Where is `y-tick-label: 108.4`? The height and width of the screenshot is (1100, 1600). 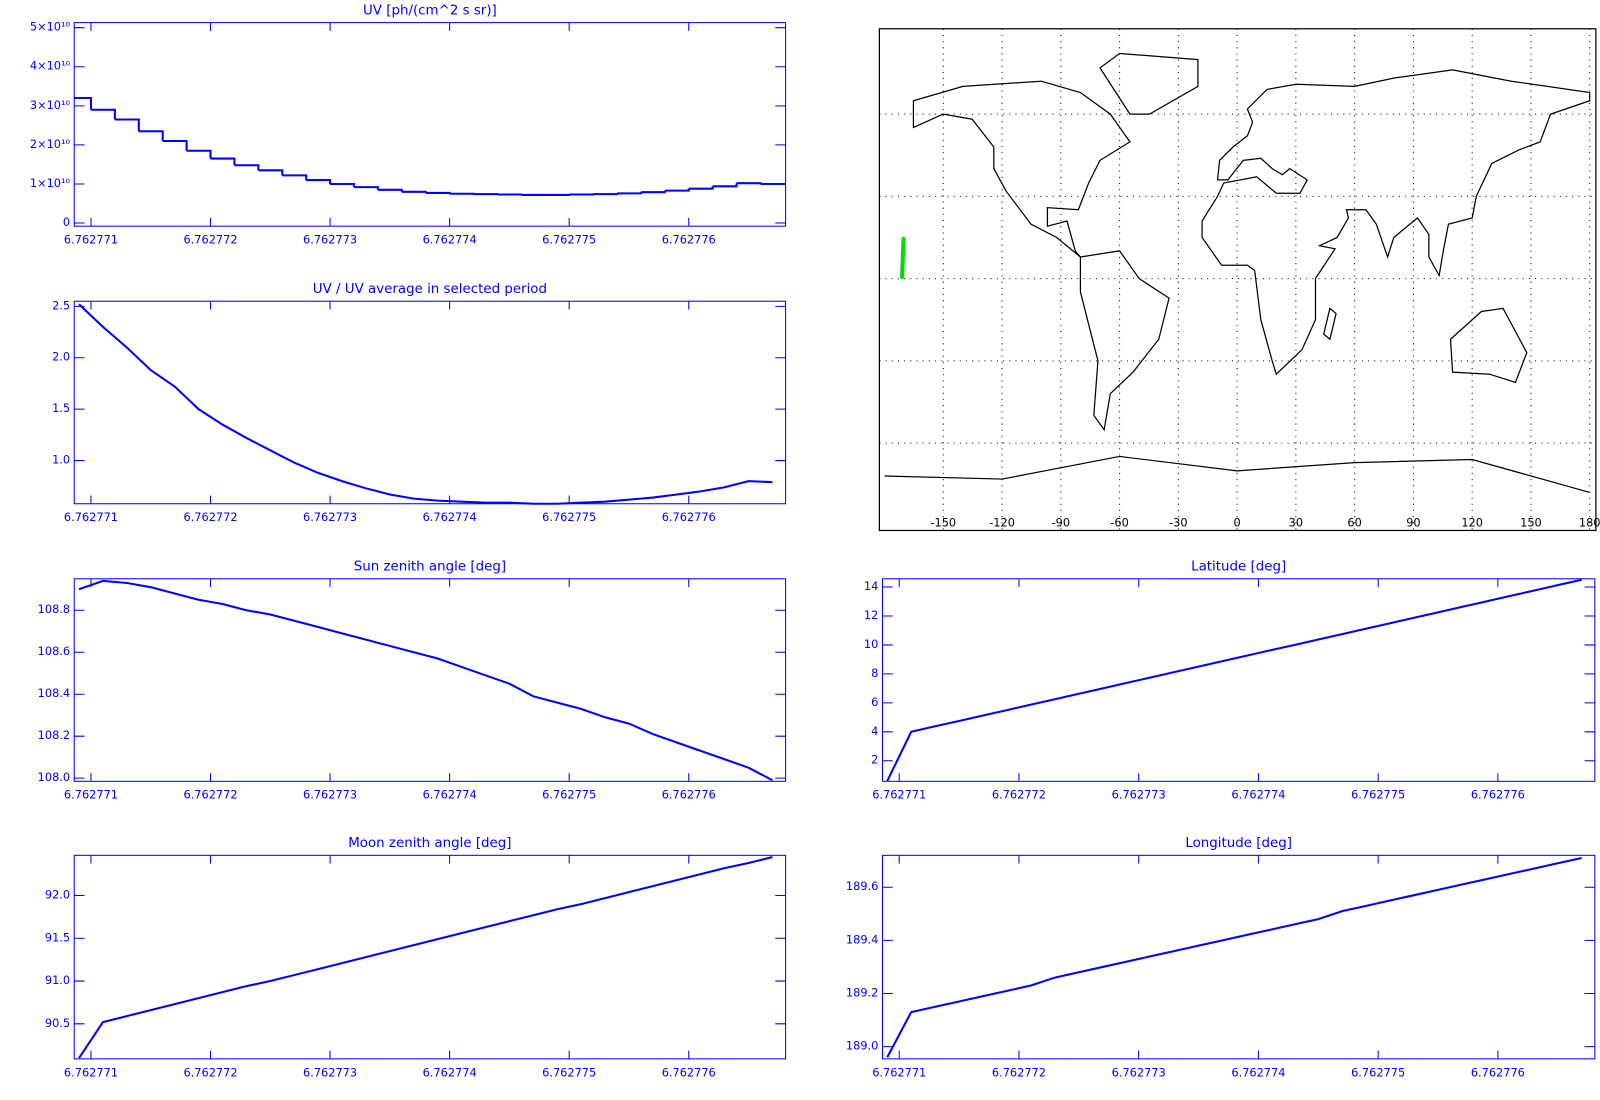 y-tick-label: 108.4 is located at coordinates (54, 693).